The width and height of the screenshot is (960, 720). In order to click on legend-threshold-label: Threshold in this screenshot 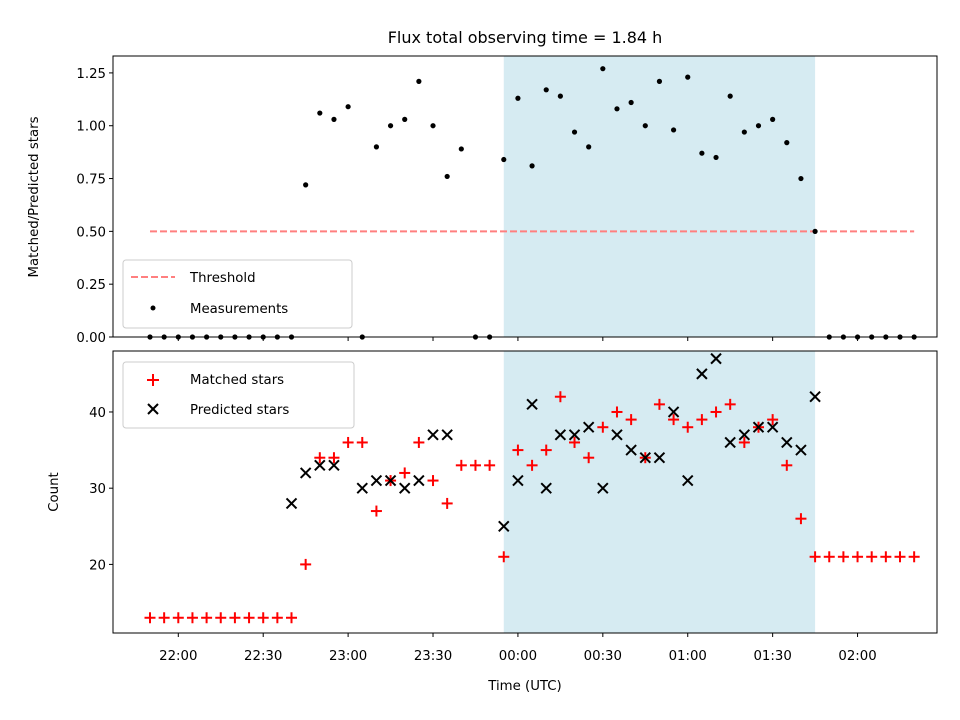, I will do `click(222, 278)`.